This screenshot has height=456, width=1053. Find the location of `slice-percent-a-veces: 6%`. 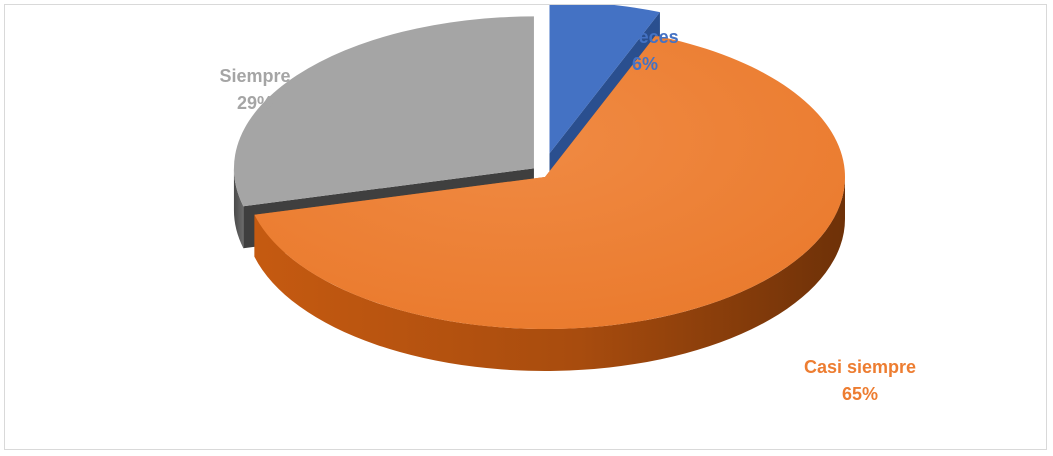

slice-percent-a-veces: 6% is located at coordinates (645, 64).